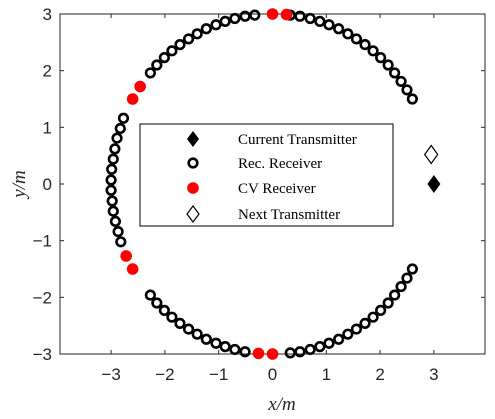  Describe the element at coordinates (193, 214) in the screenshot. I see `legend-marker-next-transmitter` at that location.